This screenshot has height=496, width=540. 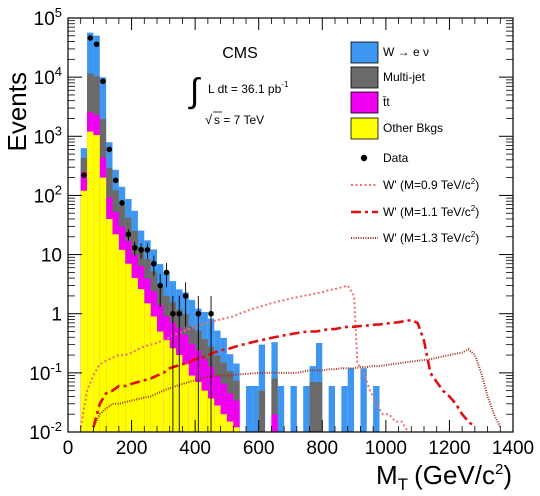 What do you see at coordinates (195, 448) in the screenshot?
I see `x-tick-label: 400` at bounding box center [195, 448].